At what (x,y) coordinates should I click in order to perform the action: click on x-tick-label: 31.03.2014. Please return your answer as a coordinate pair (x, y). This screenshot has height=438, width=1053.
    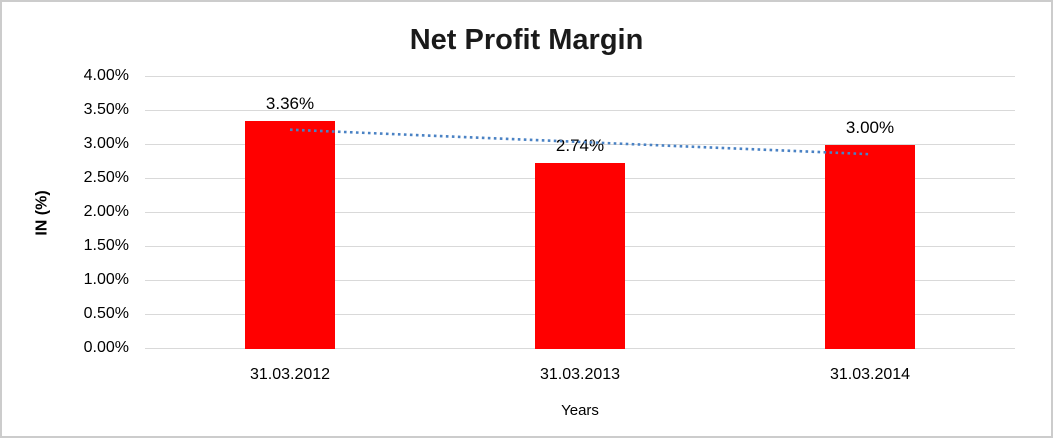
    Looking at the image, I should click on (870, 374).